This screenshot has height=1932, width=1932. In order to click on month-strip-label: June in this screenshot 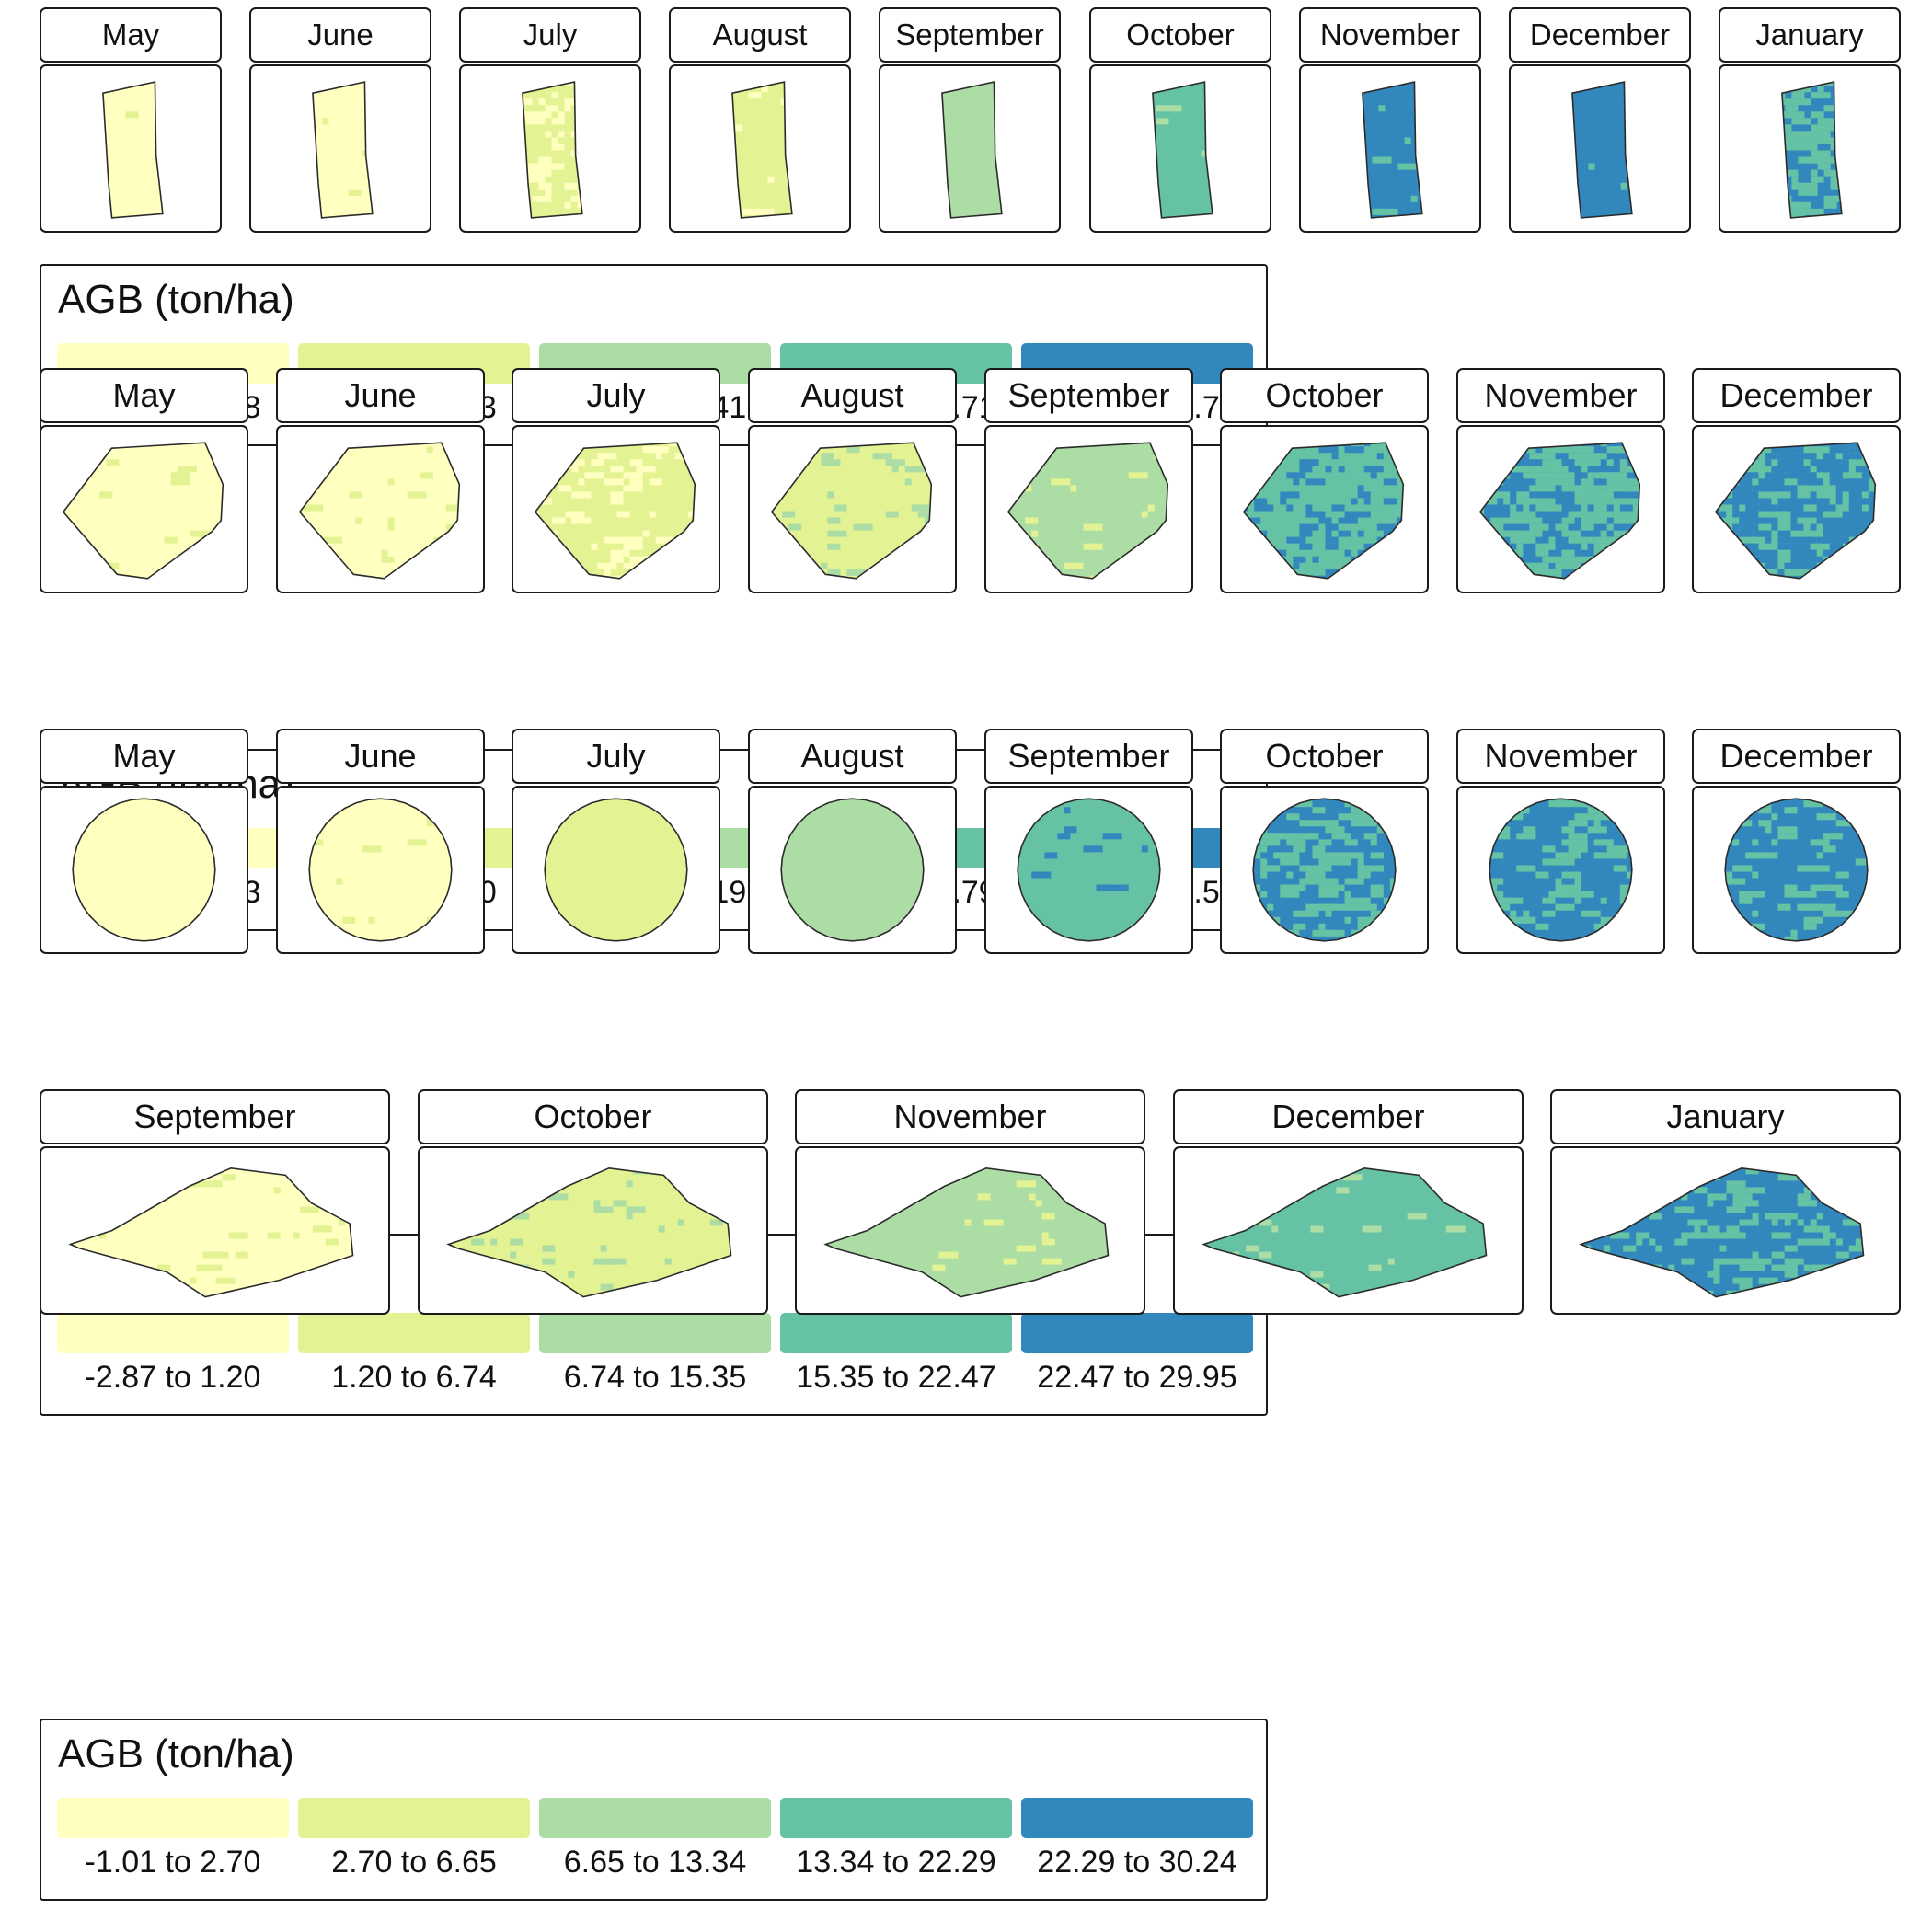, I will do `click(340, 35)`.